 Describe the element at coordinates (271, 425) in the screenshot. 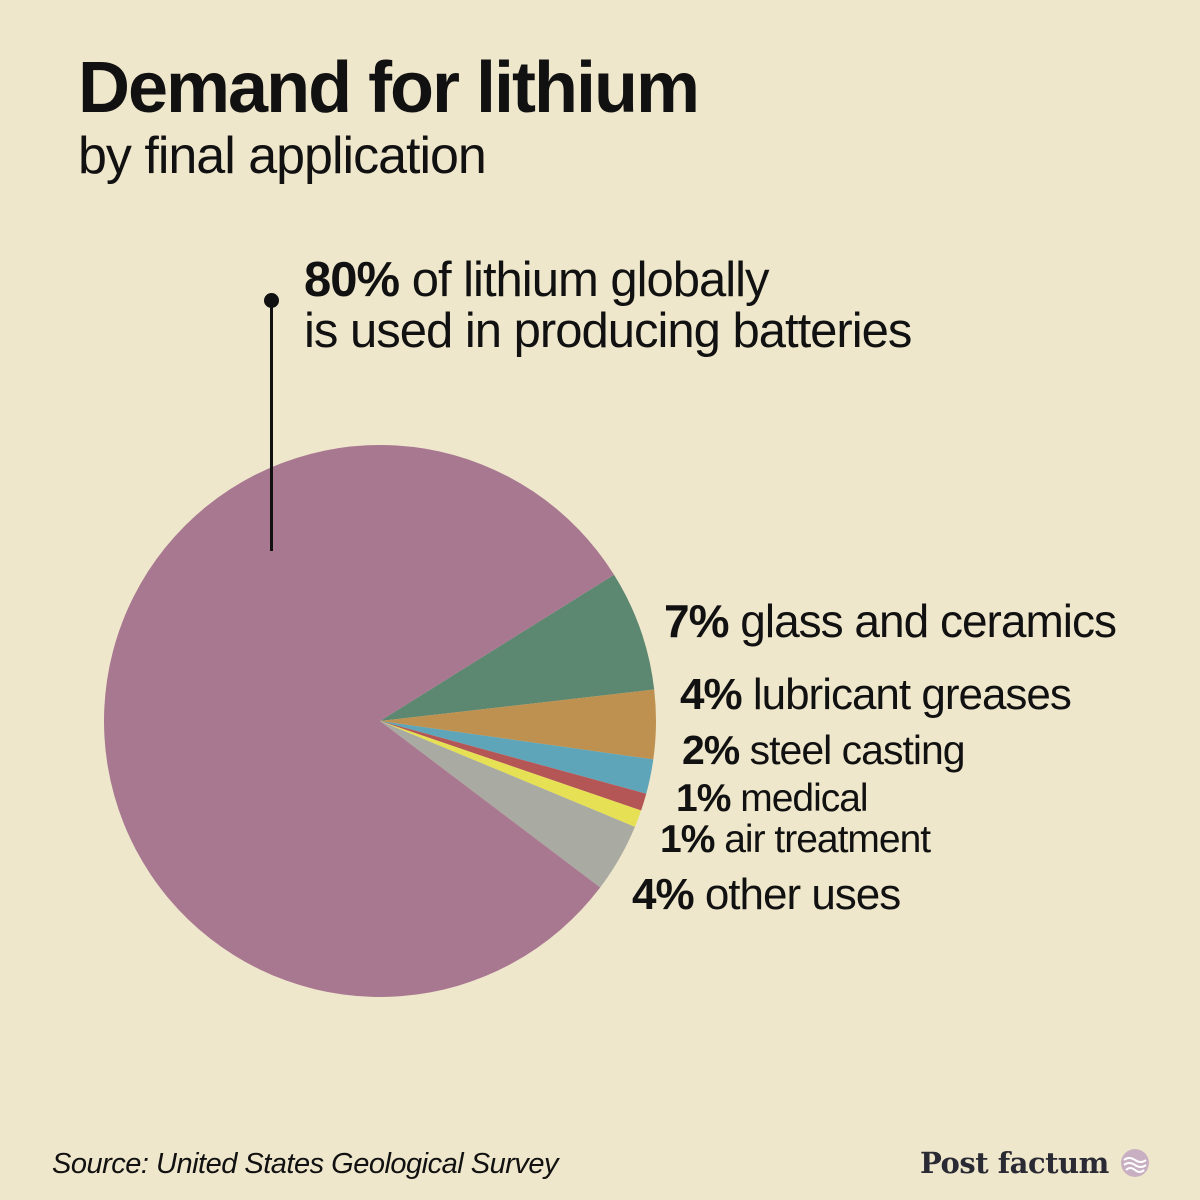

I see `callout-leader-line` at that location.